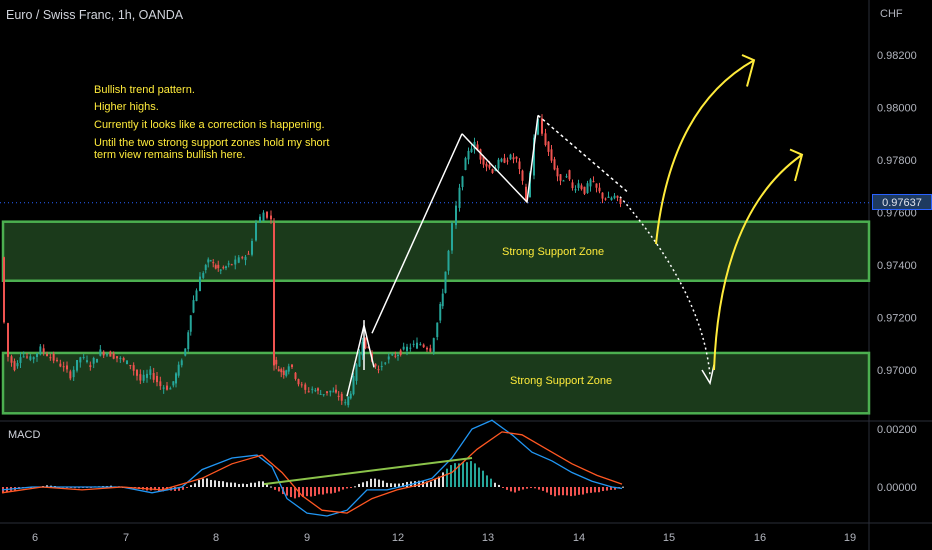  I want to click on macd-tick-label: 0.00000, so click(897, 488).